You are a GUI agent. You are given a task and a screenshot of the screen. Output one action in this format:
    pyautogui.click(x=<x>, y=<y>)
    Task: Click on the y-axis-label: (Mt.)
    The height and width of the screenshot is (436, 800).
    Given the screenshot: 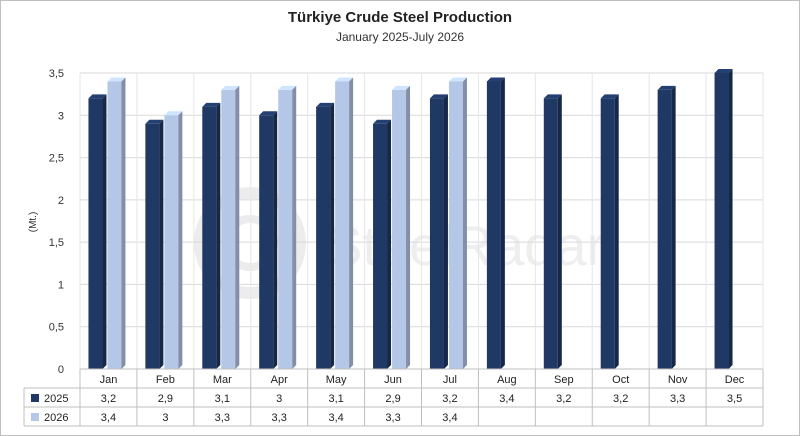 What is the action you would take?
    pyautogui.click(x=33, y=222)
    